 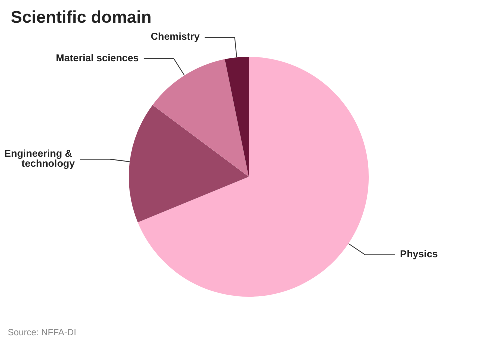 What do you see at coordinates (42, 333) in the screenshot?
I see `source-note: Source: NFFA-DI` at bounding box center [42, 333].